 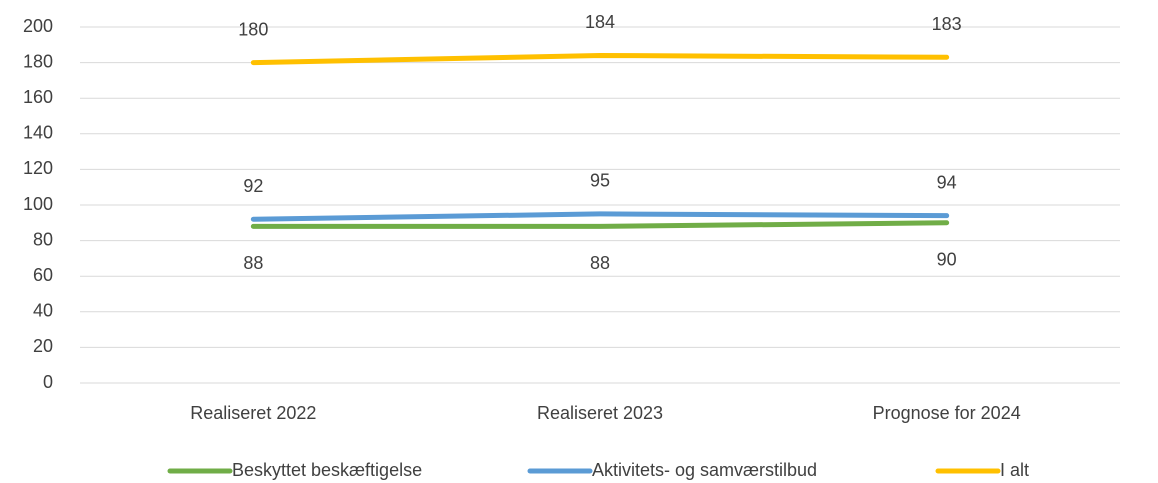 I want to click on legend-label: Aktivitets- og samværstilbud, so click(x=704, y=470).